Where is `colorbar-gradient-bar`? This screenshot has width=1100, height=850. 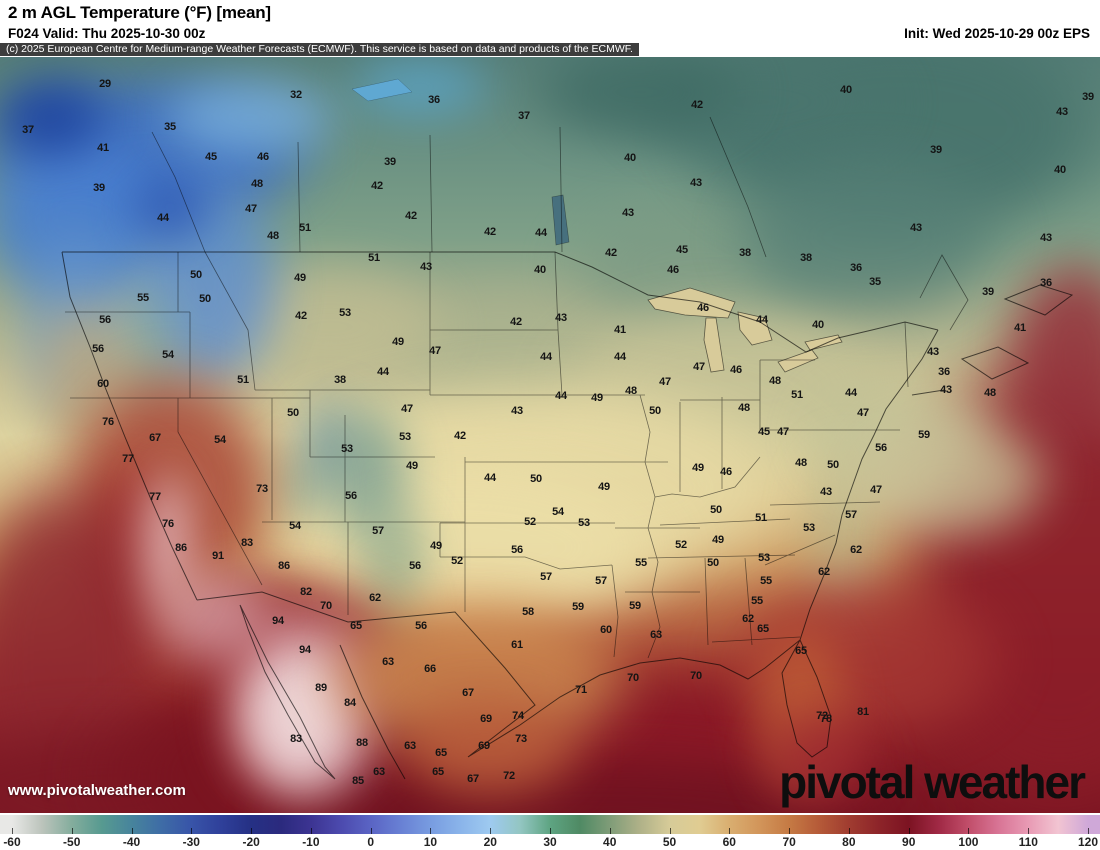 colorbar-gradient-bar is located at coordinates (550, 824).